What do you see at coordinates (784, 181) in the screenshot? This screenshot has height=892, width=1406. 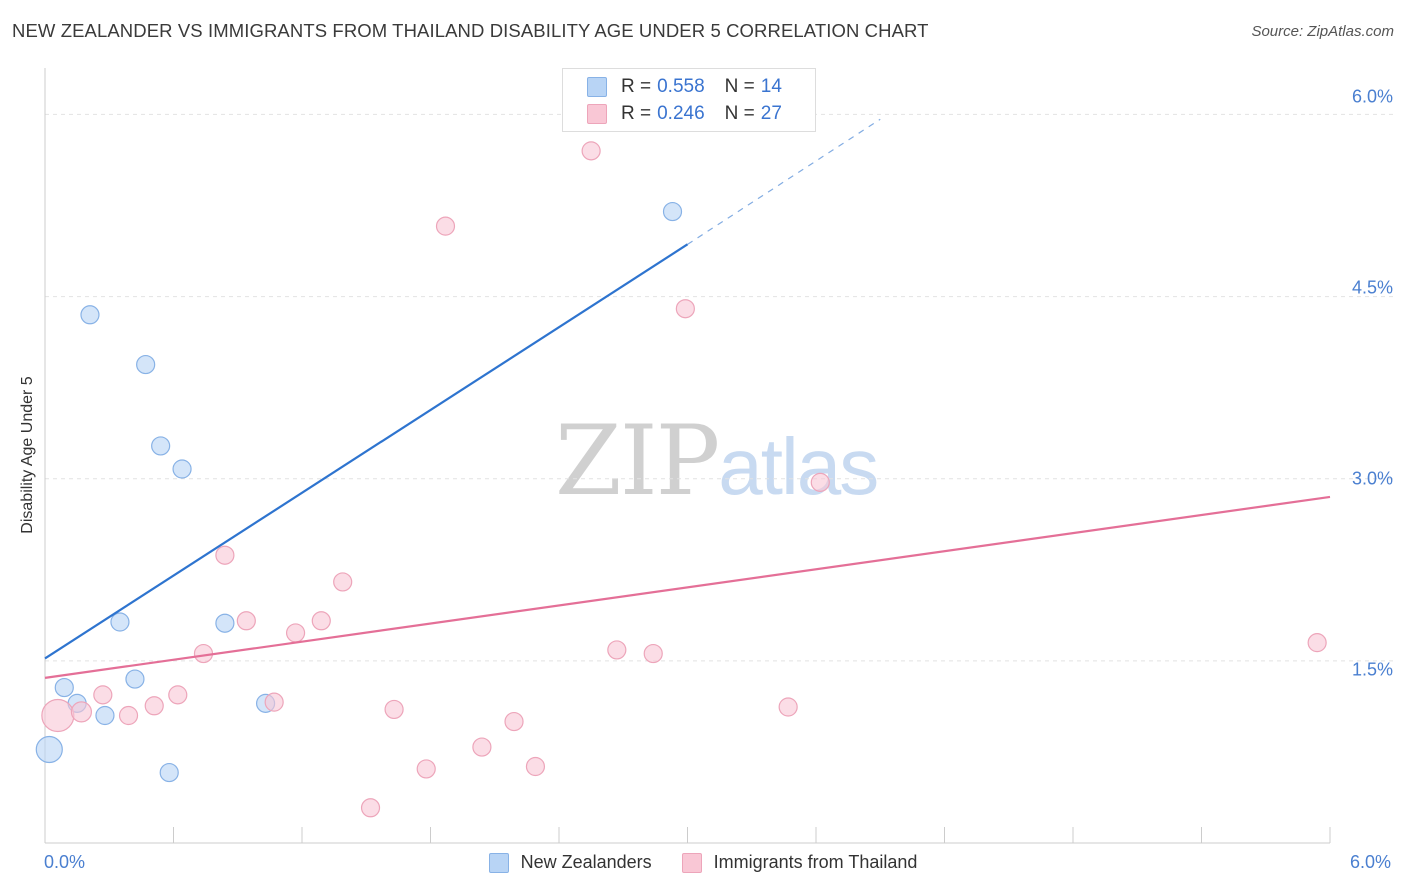 I see `blue-trend-extension` at bounding box center [784, 181].